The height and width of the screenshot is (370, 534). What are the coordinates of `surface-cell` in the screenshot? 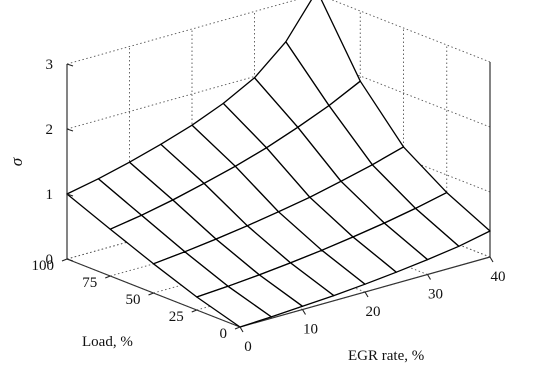 It's located at (234, 306).